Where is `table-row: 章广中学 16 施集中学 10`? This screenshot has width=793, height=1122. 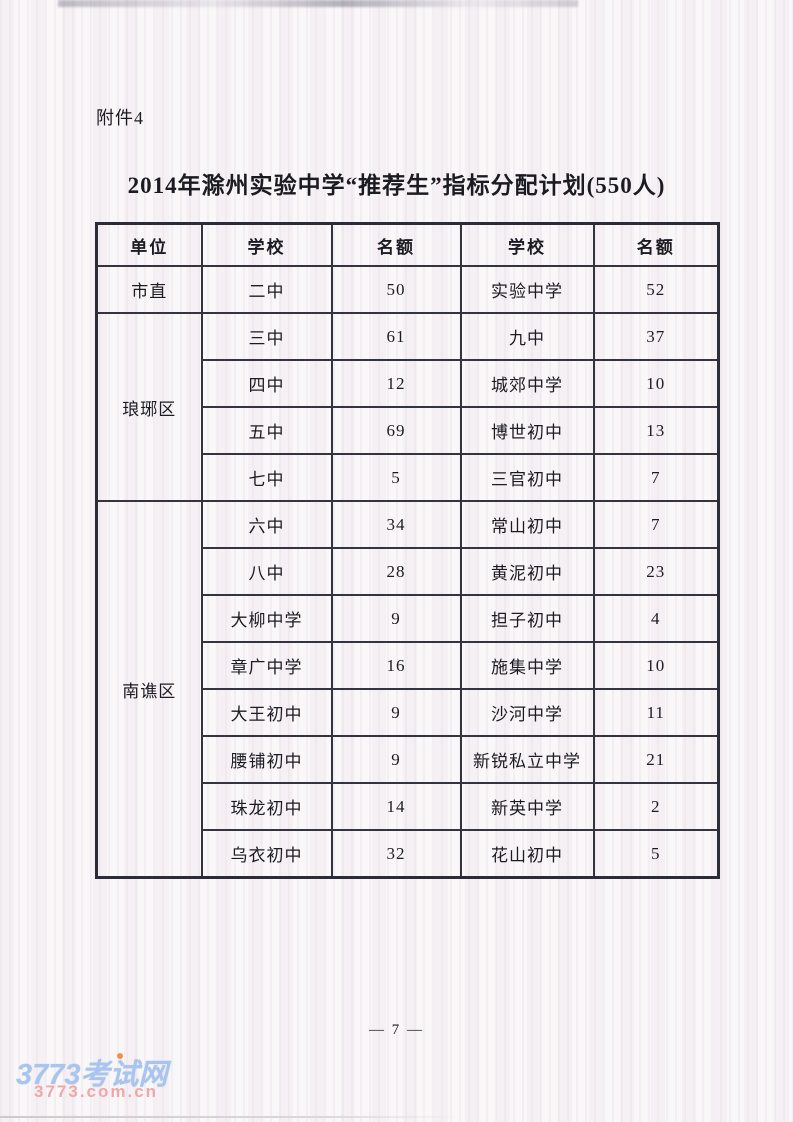
table-row: 章广中学 16 施集中学 10 is located at coordinates (408, 665).